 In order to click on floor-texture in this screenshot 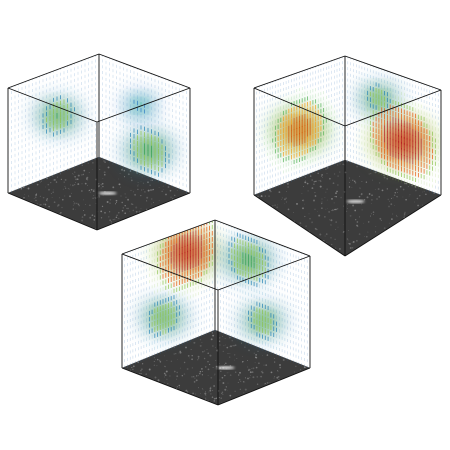, I will do `click(216, 367)`.